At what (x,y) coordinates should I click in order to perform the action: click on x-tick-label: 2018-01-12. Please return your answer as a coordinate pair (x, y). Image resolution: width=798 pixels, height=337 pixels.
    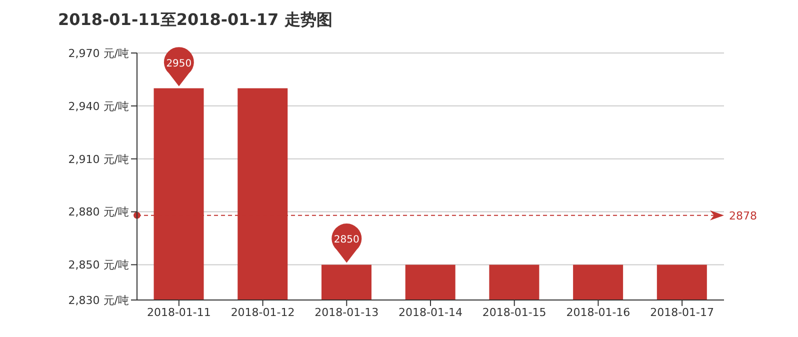
    Looking at the image, I should click on (262, 312).